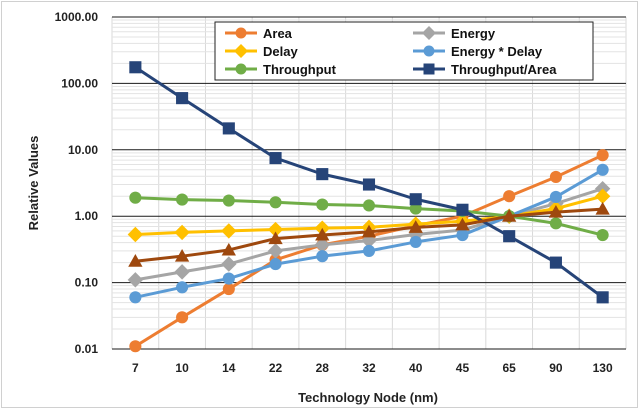 The width and height of the screenshot is (641, 411). I want to click on x-tick-label: 65, so click(510, 368).